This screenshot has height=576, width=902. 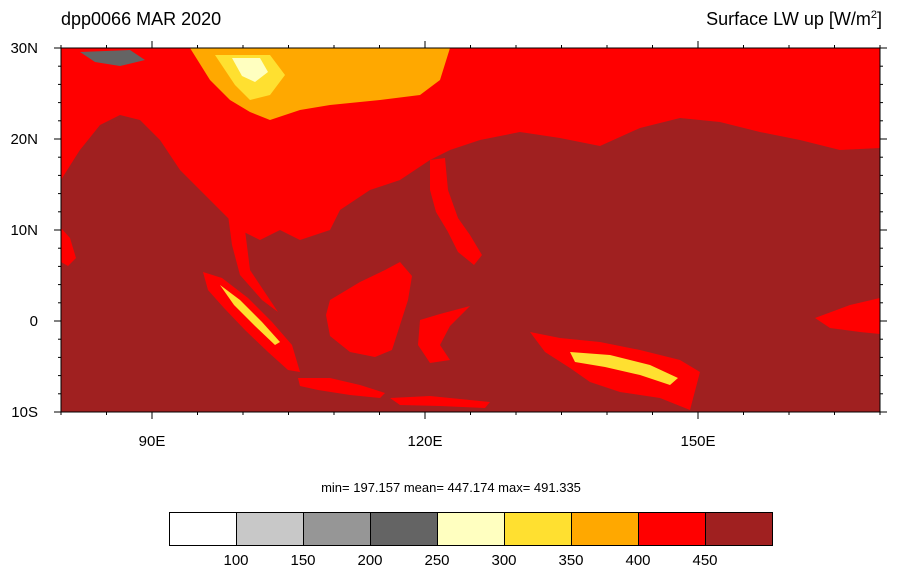 What do you see at coordinates (873, 15) in the screenshot?
I see `title-right-sup: 2` at bounding box center [873, 15].